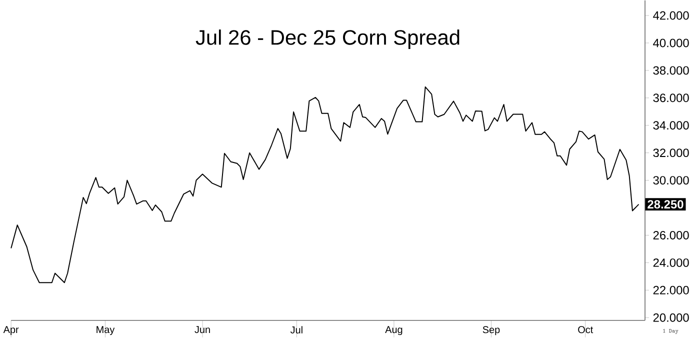 The width and height of the screenshot is (700, 347). What do you see at coordinates (586, 330) in the screenshot?
I see `x-tick-label: Oct` at bounding box center [586, 330].